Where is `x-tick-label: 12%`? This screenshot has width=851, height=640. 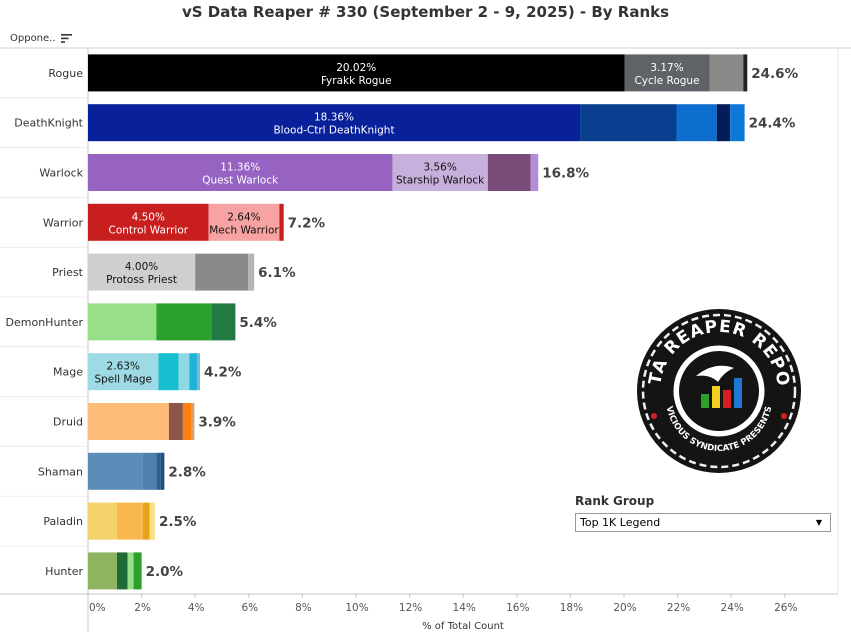
x-tick-label: 12% is located at coordinates (410, 608).